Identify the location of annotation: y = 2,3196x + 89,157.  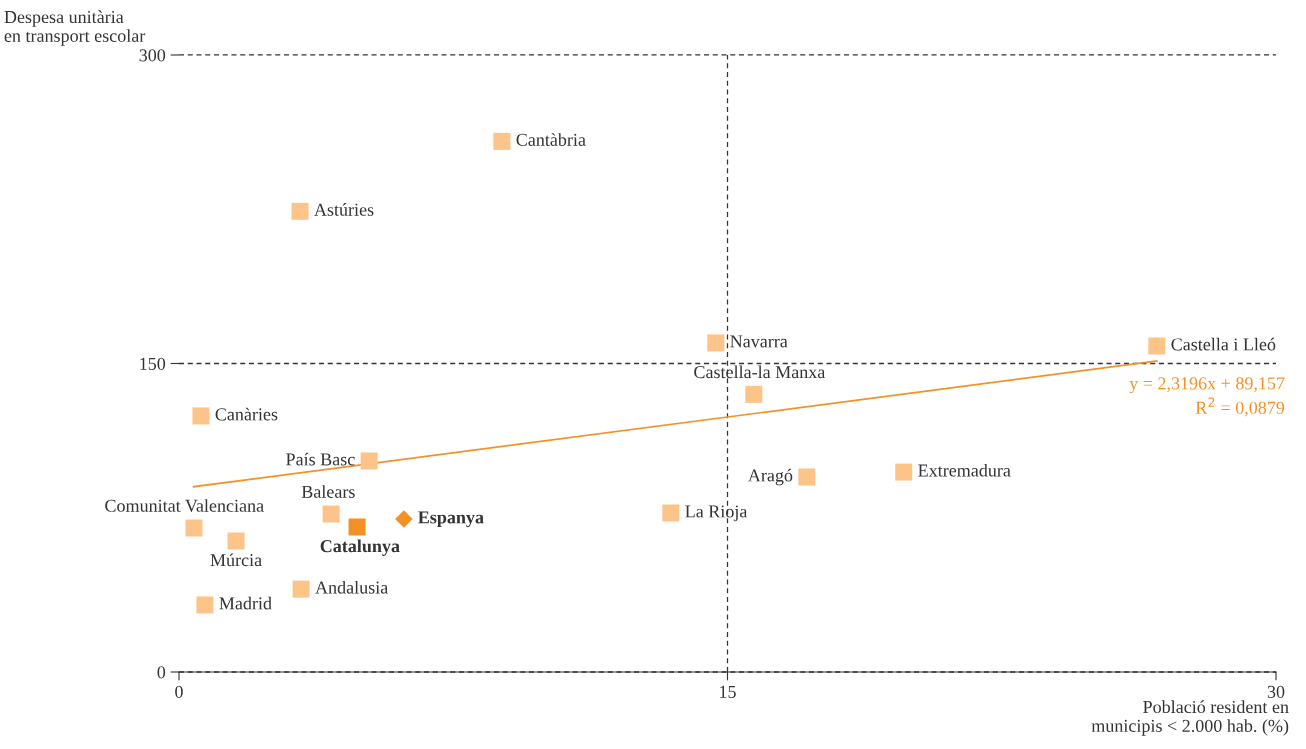
(1207, 385).